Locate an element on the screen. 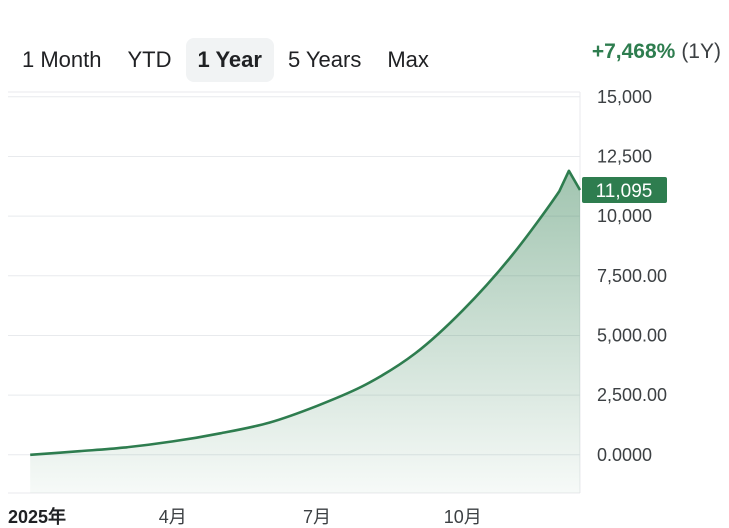 The width and height of the screenshot is (729, 528). y-tick-label: 5,000.00 is located at coordinates (632, 335).